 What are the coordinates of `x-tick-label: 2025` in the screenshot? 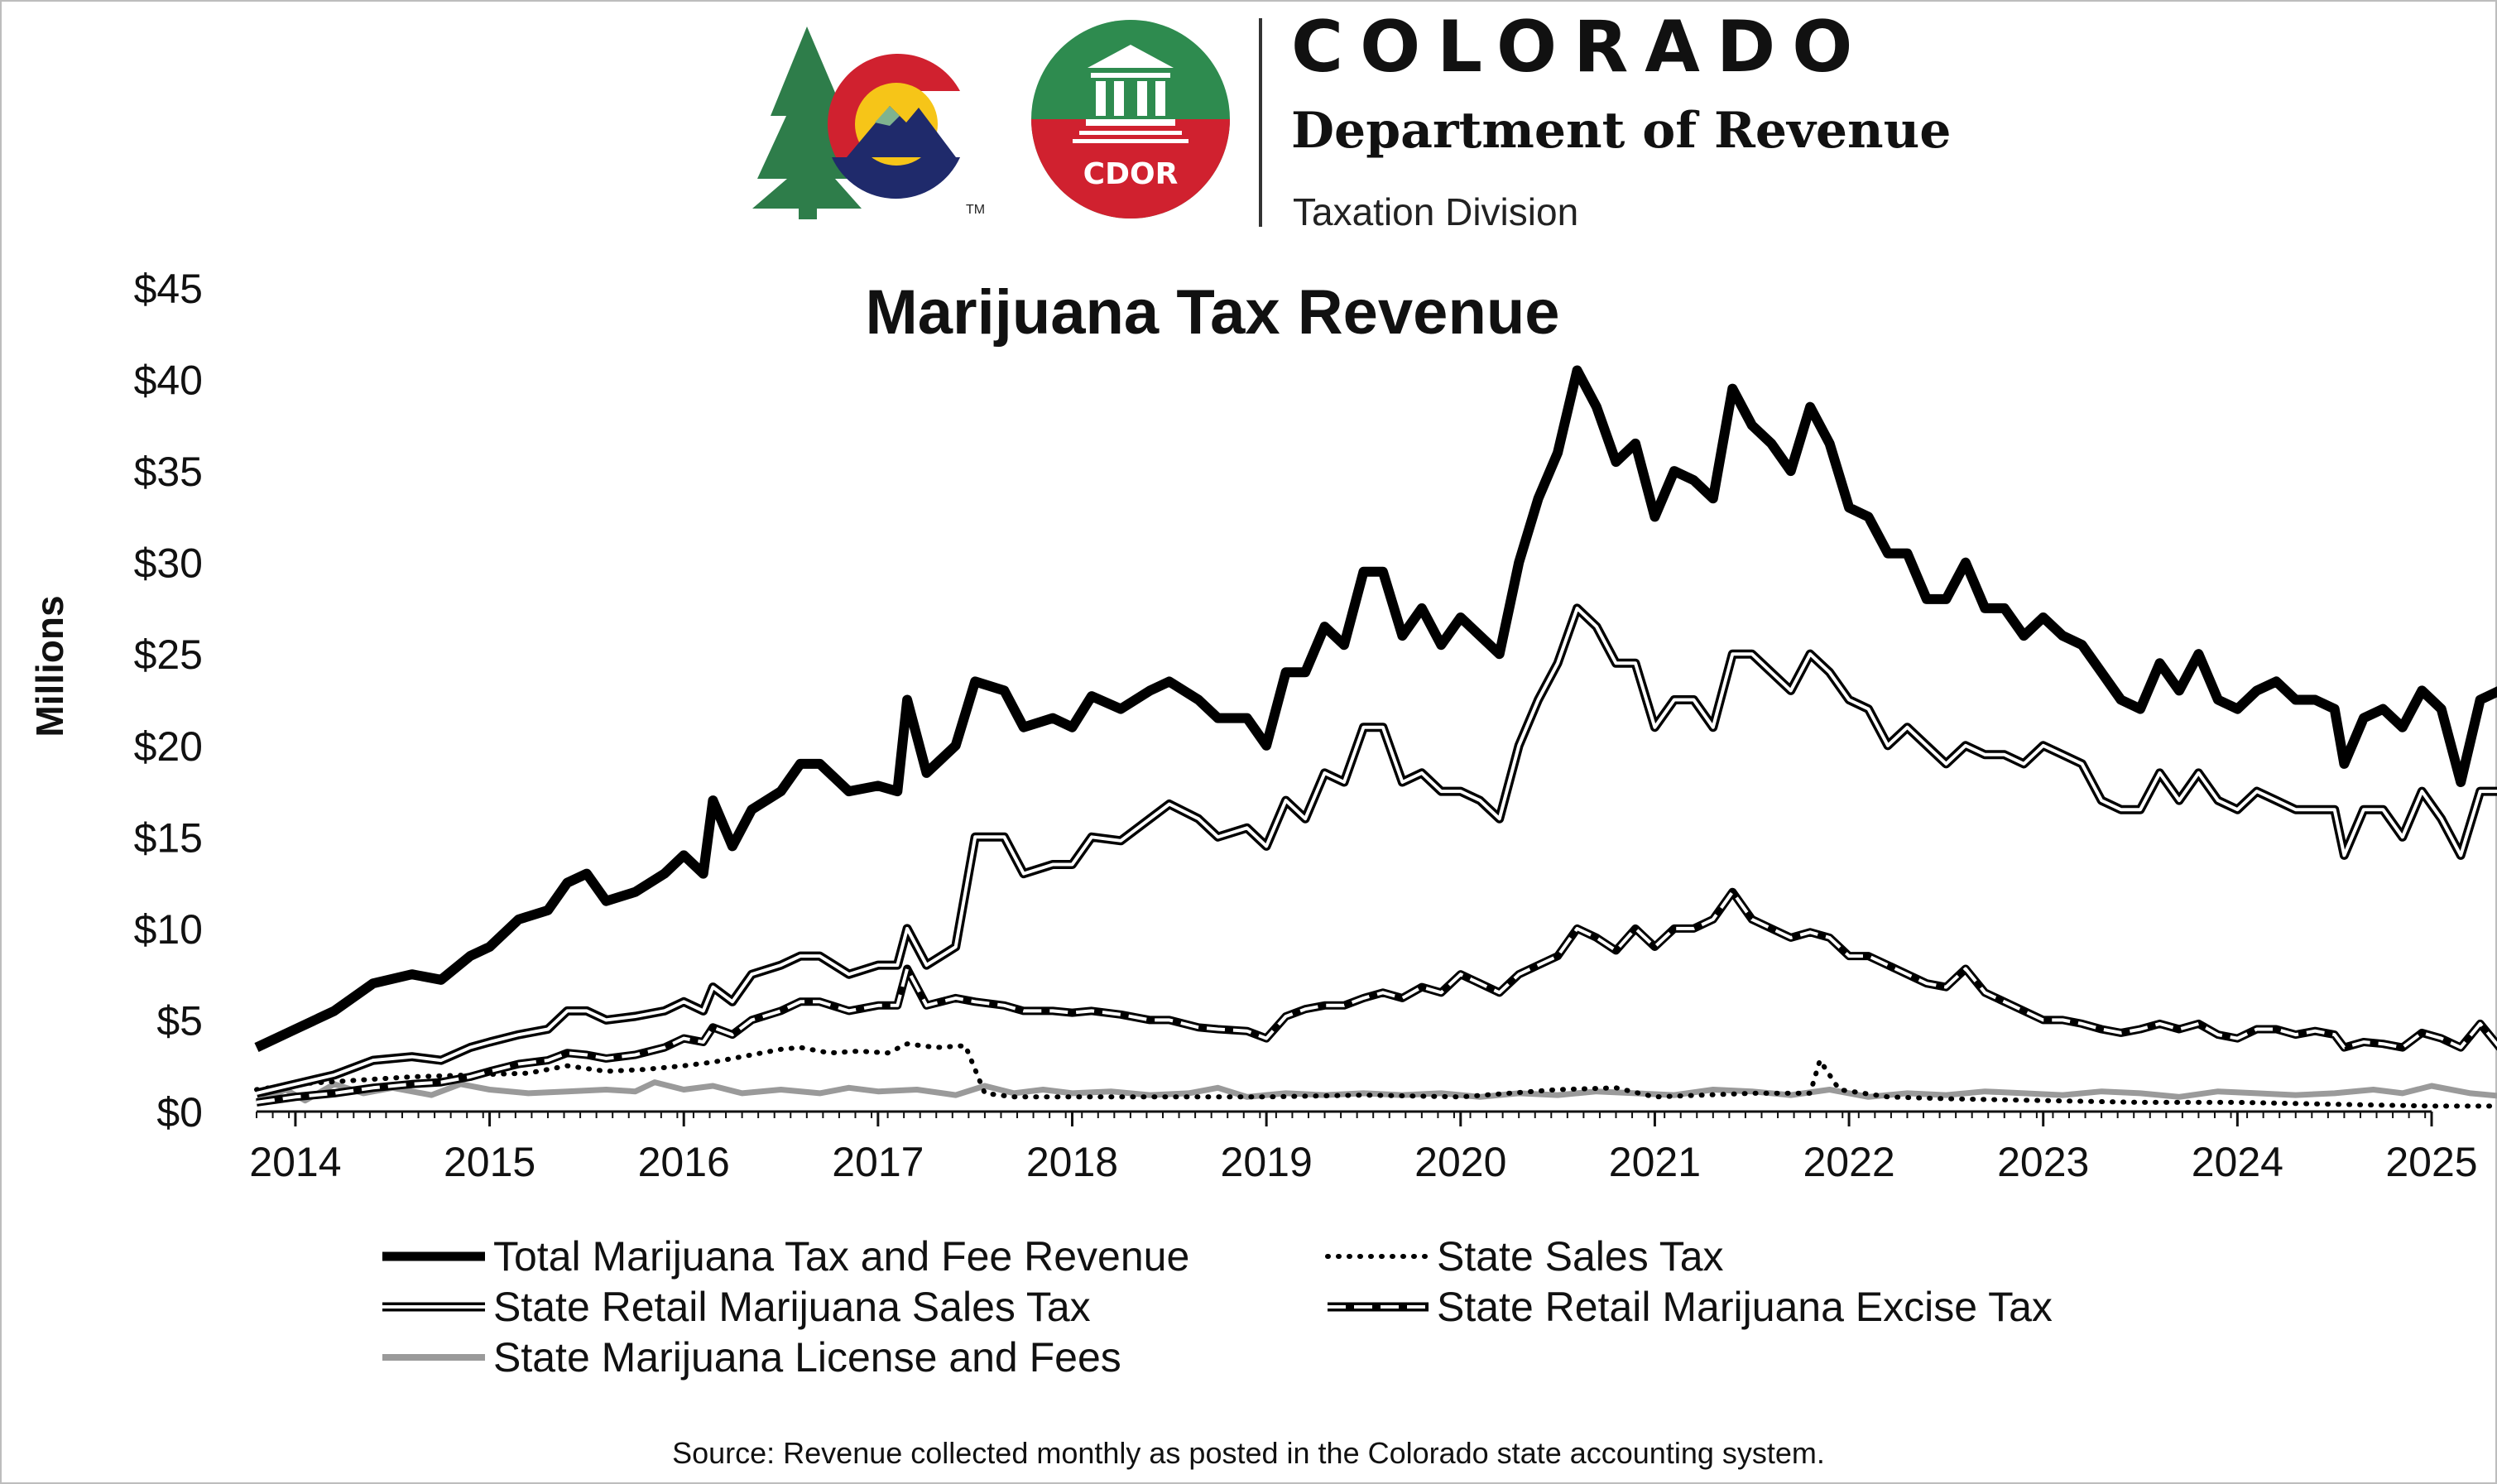 It's located at (2431, 1162).